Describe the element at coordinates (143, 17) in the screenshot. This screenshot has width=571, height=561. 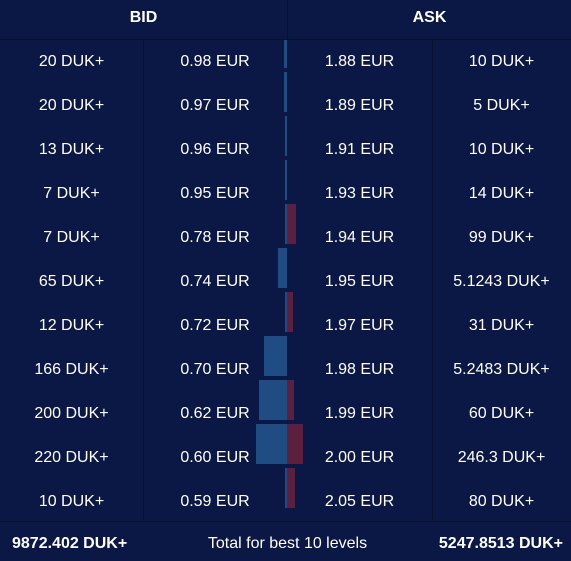
I see `bid-column-header: BID` at that location.